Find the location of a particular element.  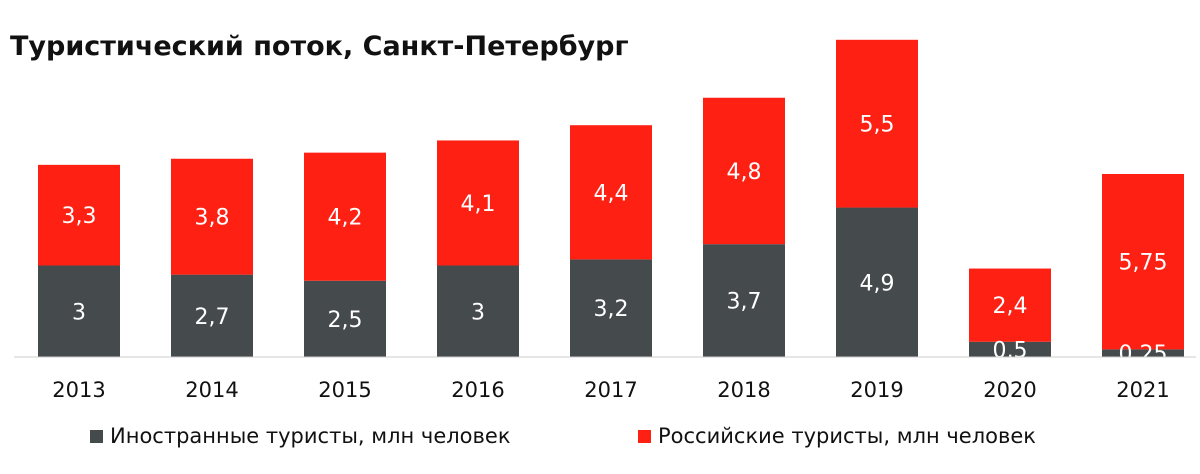

bar-russian-2014 is located at coordinates (212, 216).